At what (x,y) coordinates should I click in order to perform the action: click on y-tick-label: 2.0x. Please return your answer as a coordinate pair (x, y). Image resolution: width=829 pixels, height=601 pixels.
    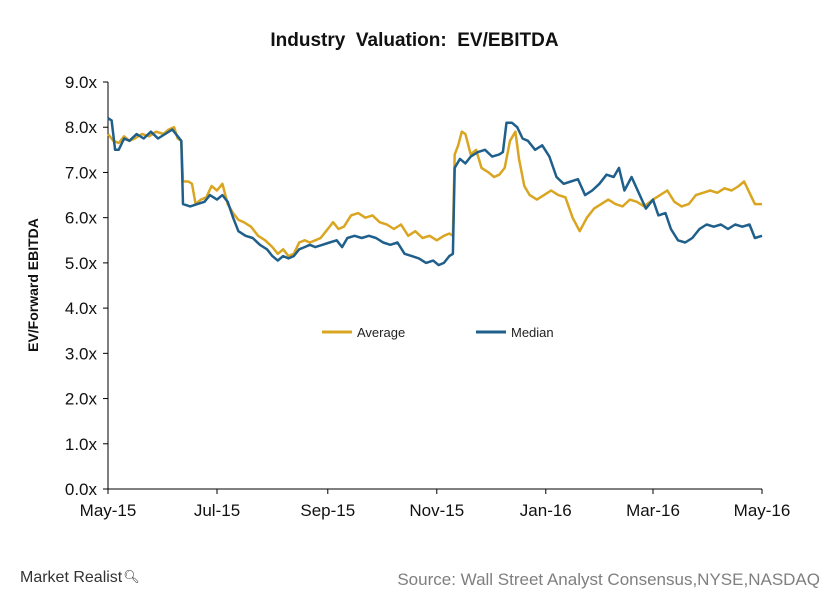
    Looking at the image, I should click on (81, 399).